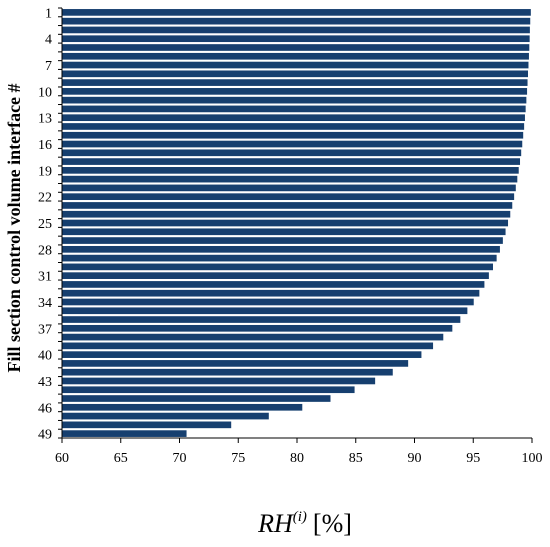 This screenshot has width=550, height=547. I want to click on x-tick-label-85: 85, so click(356, 458).